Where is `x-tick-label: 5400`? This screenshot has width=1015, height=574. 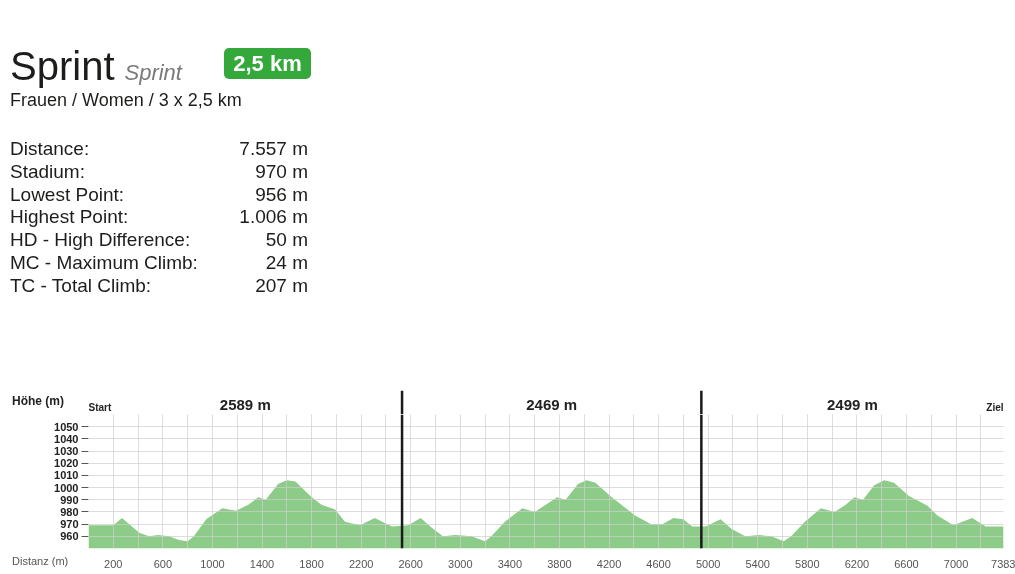 x-tick-label: 5400 is located at coordinates (757, 563).